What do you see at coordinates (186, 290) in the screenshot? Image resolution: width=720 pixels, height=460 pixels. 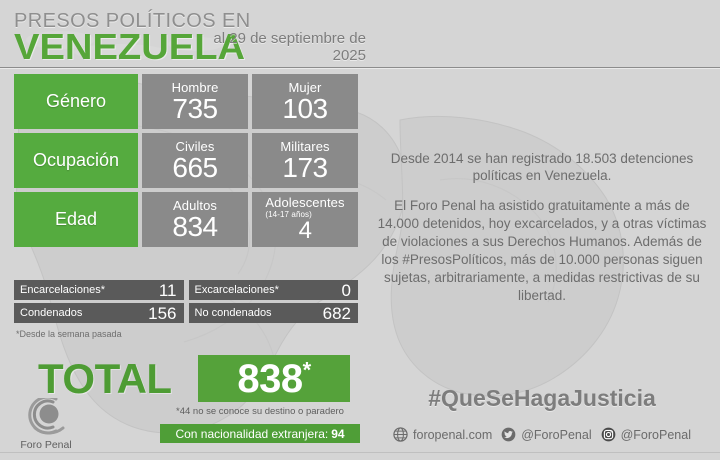 I see `mini-row-1: Encarcelaciones* 11 Excarcelaciones* 0` at bounding box center [186, 290].